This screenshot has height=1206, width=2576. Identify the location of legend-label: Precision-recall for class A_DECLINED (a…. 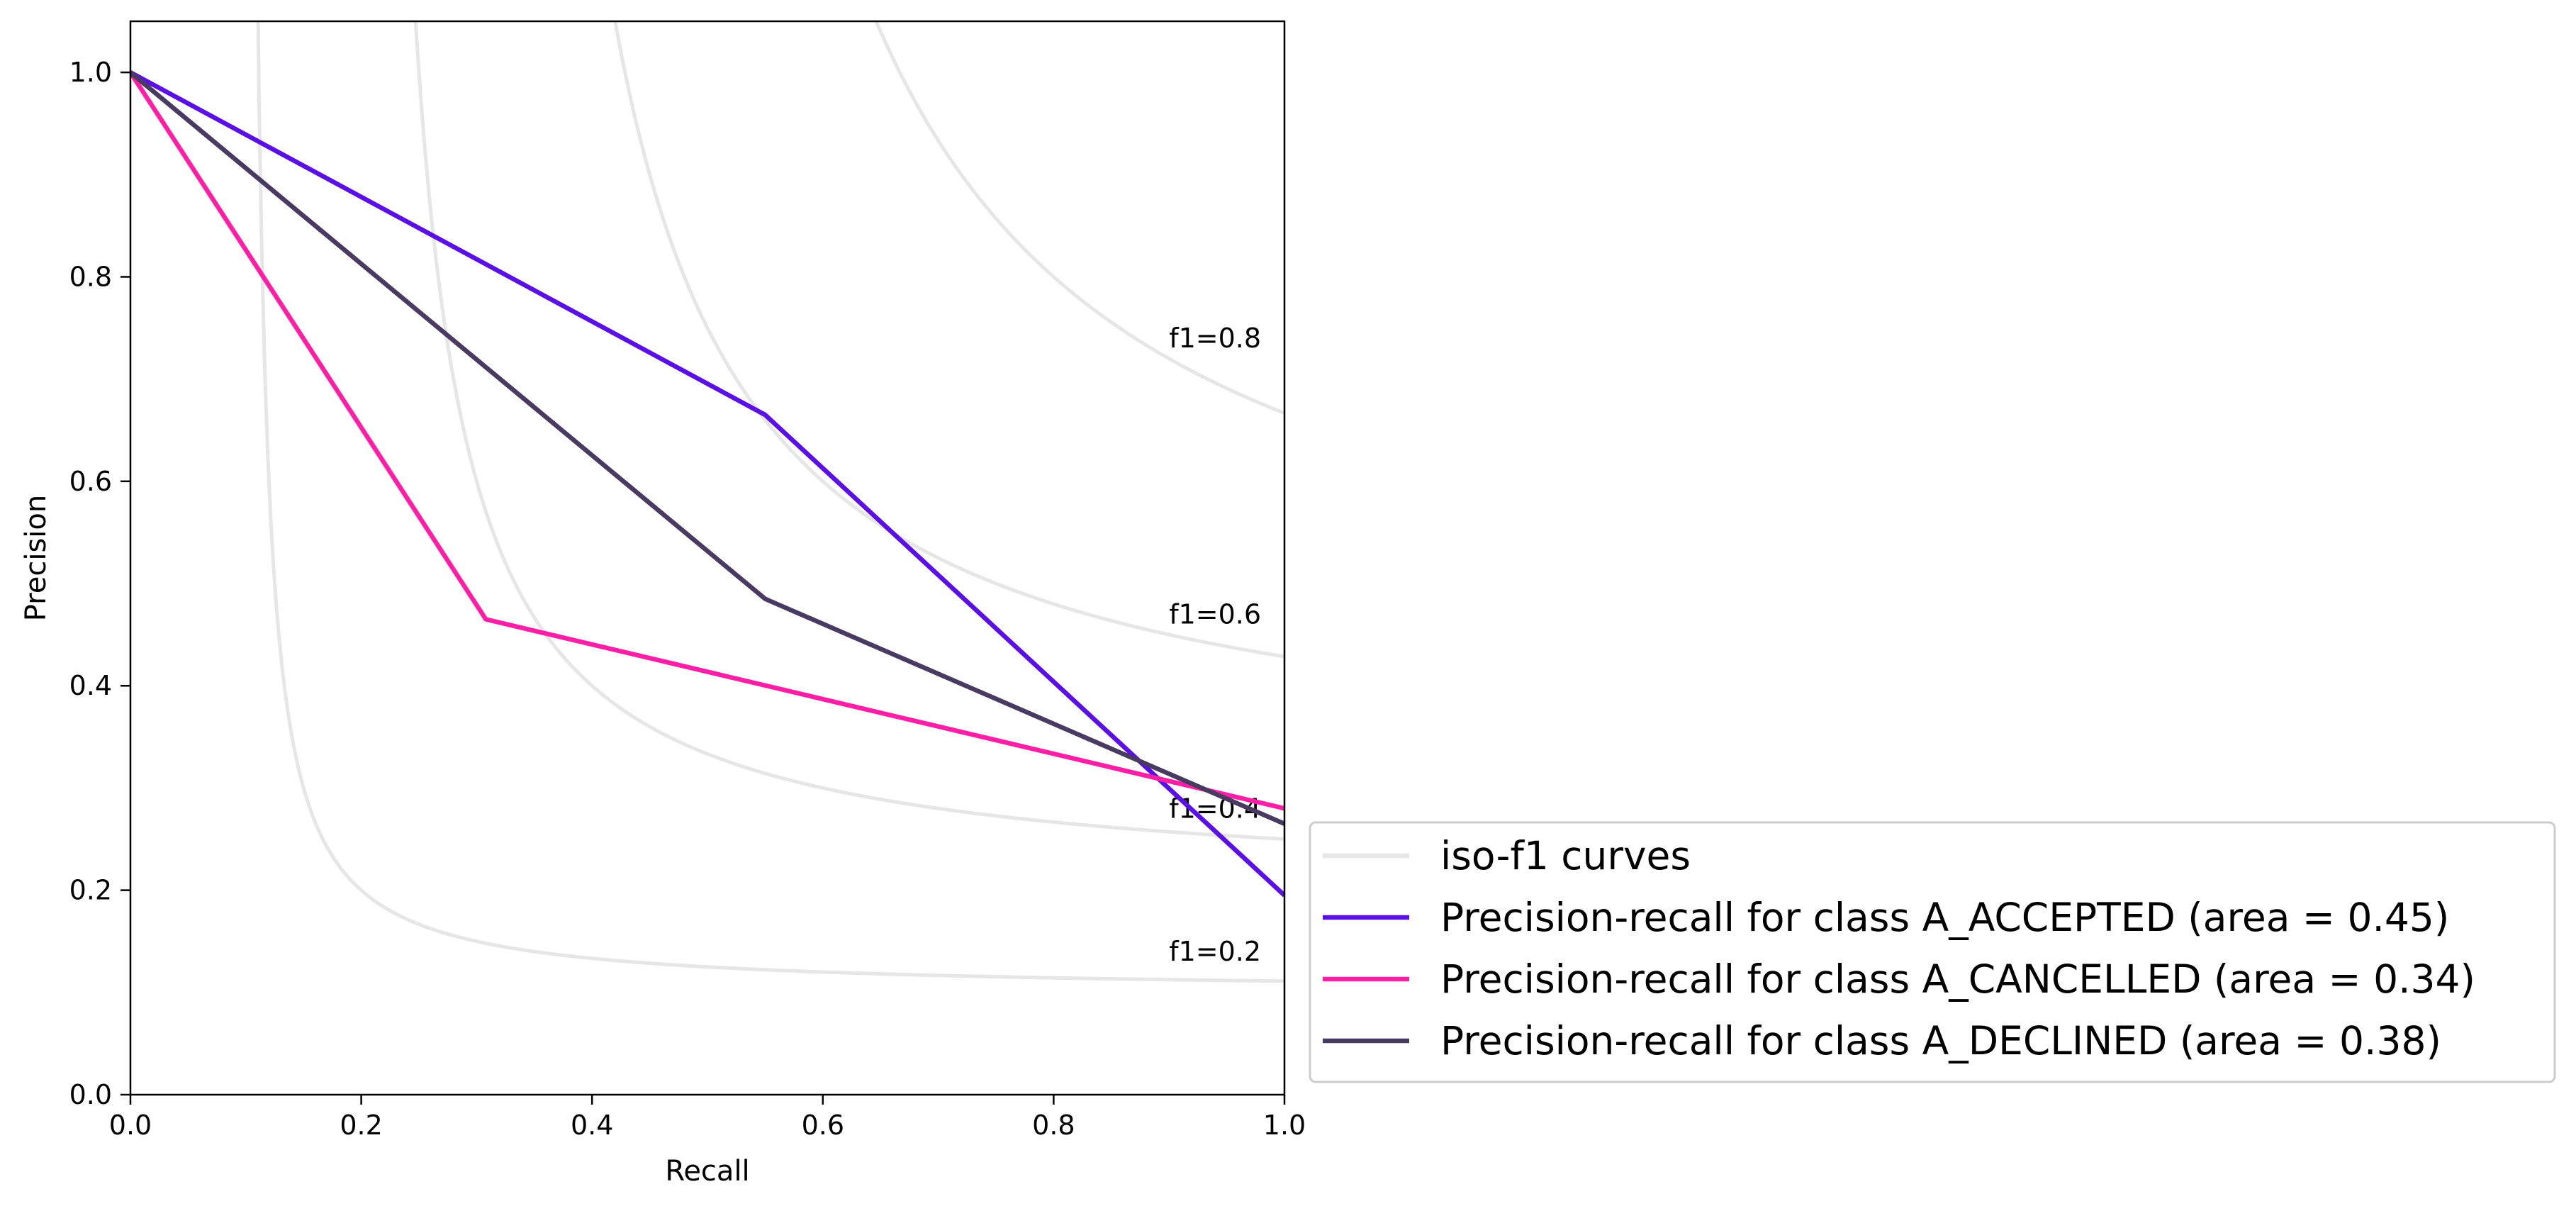
(1940, 1040).